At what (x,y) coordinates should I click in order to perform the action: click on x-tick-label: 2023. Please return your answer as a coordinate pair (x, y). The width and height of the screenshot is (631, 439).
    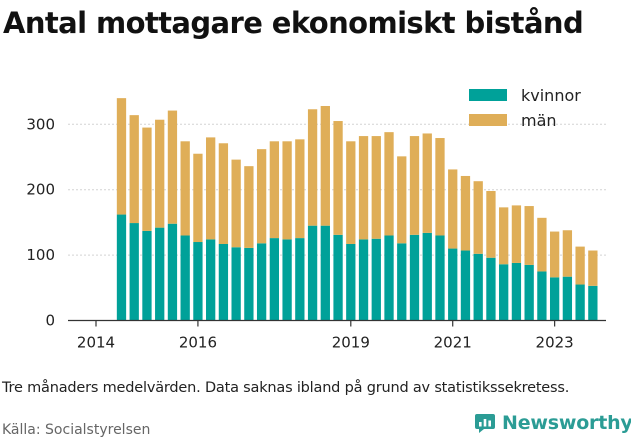
    Looking at the image, I should click on (555, 343).